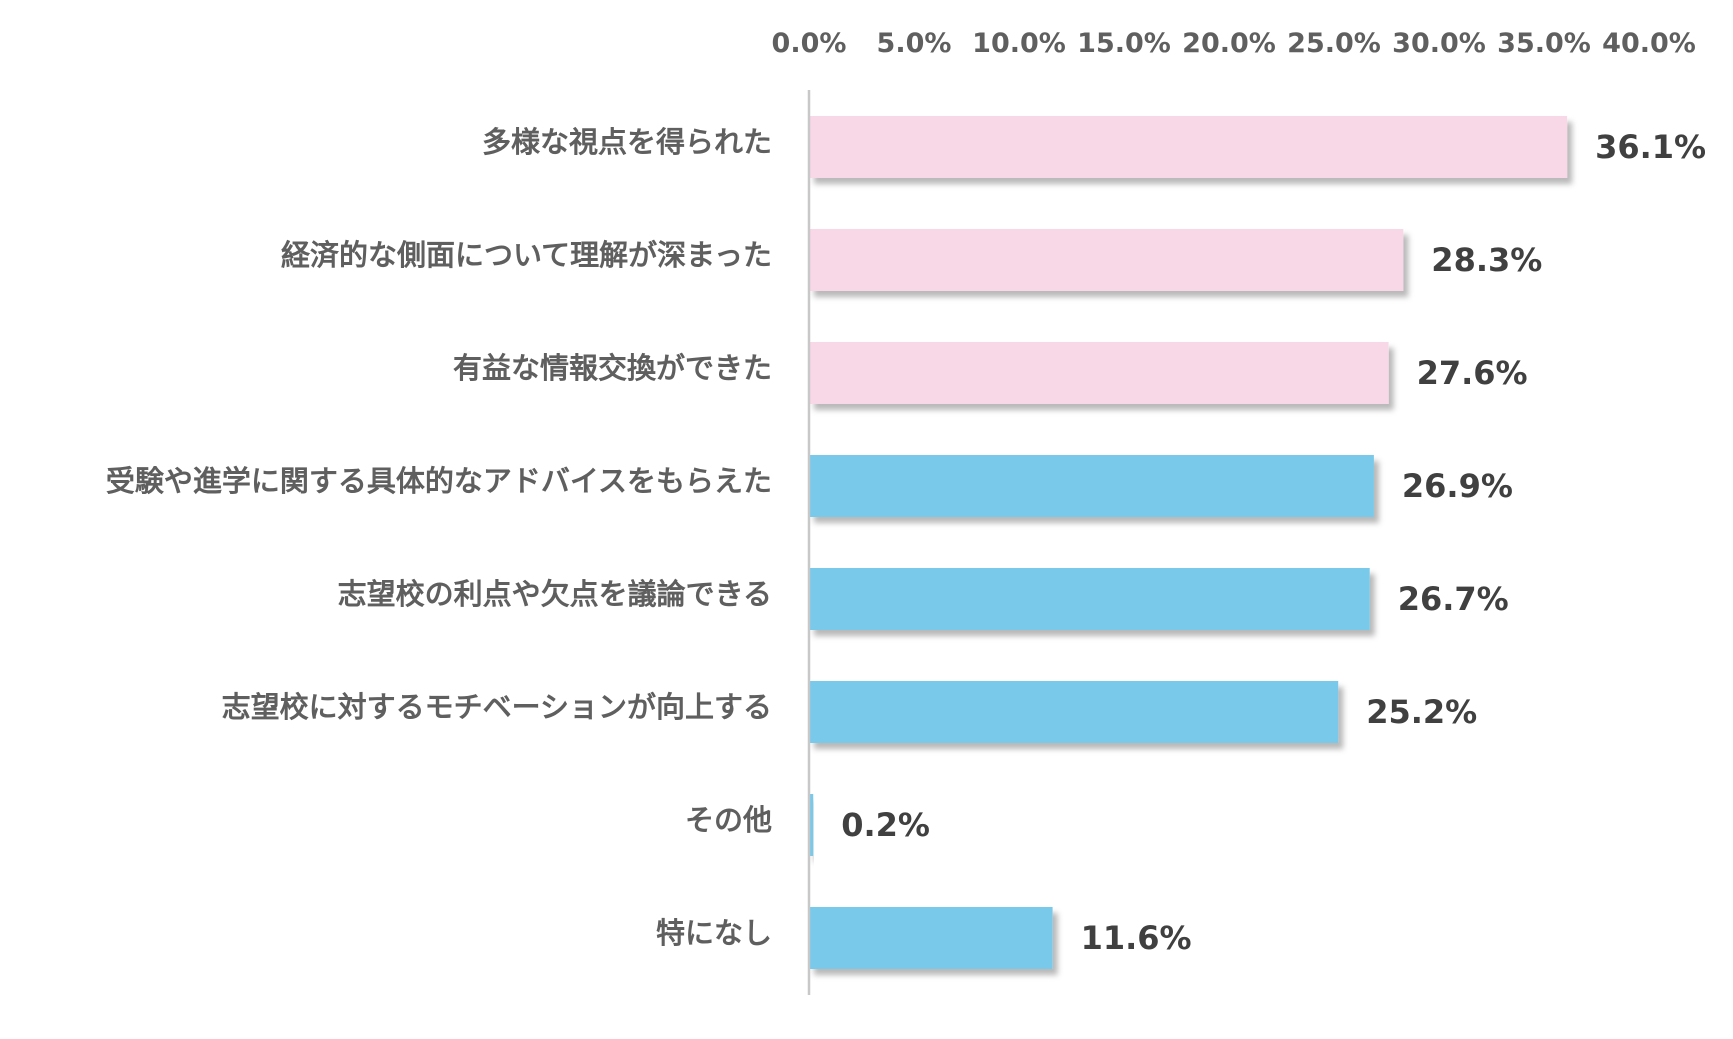 The image size is (1733, 1039). I want to click on data-label: 36.1%, so click(1650, 147).